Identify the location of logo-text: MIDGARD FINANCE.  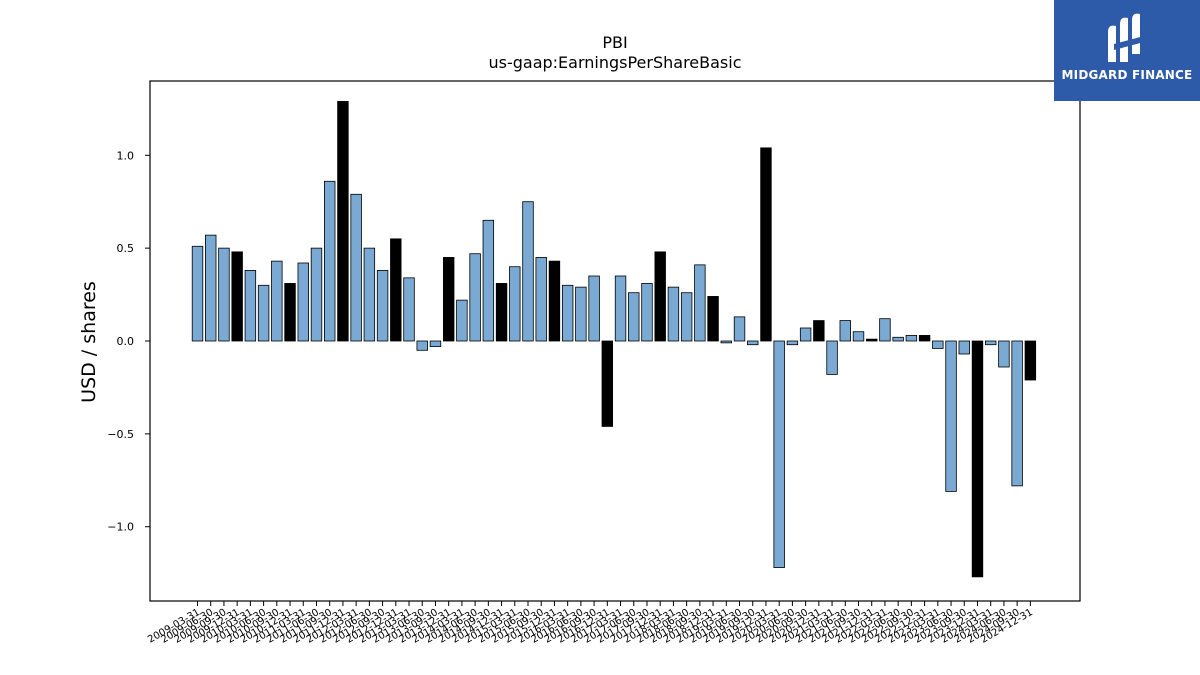
(1127, 75).